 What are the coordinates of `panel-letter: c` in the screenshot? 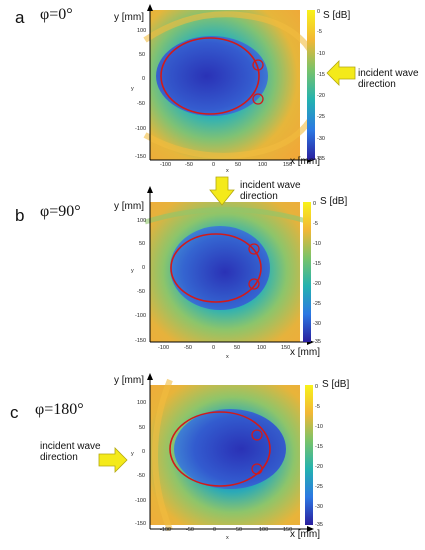 It's located at (14, 412).